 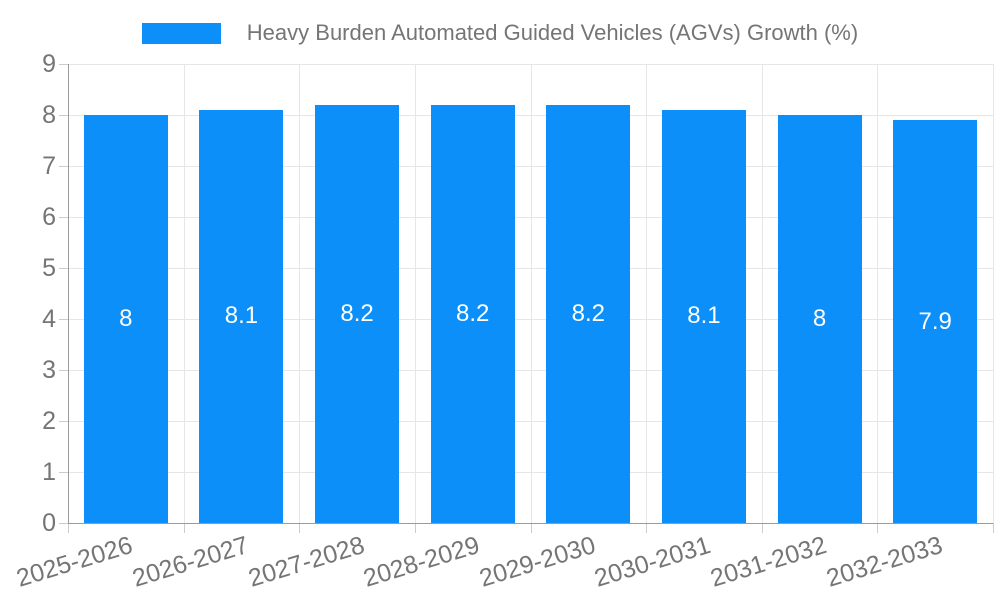 I want to click on x-axis-tick-label: 2025-2026, so click(x=74, y=562).